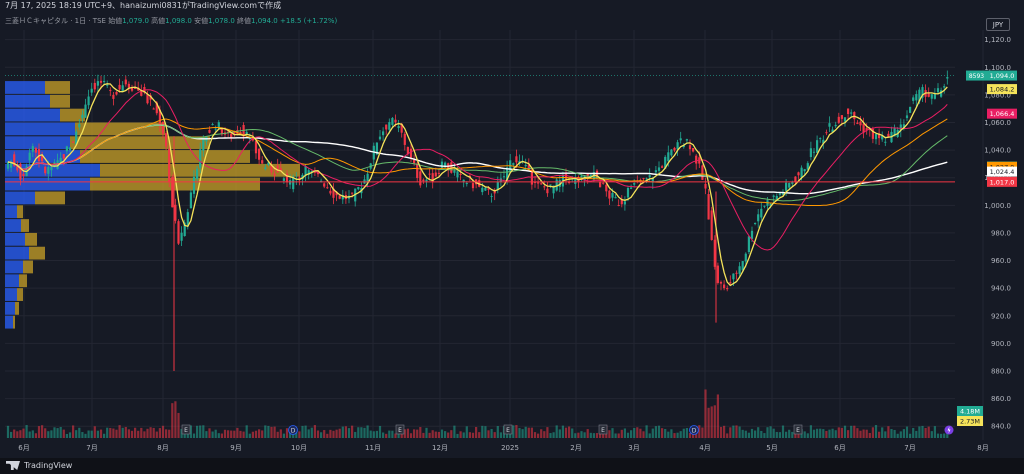 This screenshot has height=474, width=1024. I want to click on tradingview-logo: TradingView, so click(39, 466).